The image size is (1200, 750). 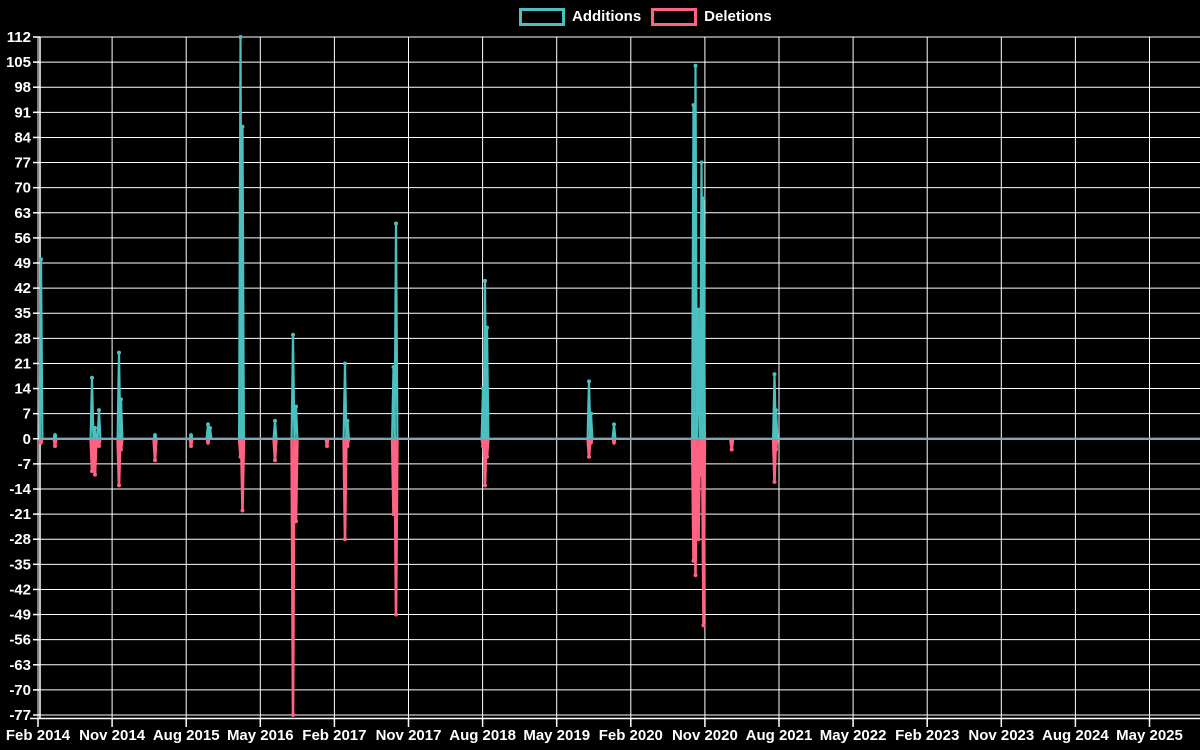 What do you see at coordinates (27, 414) in the screenshot?
I see `svg-text: 7` at bounding box center [27, 414].